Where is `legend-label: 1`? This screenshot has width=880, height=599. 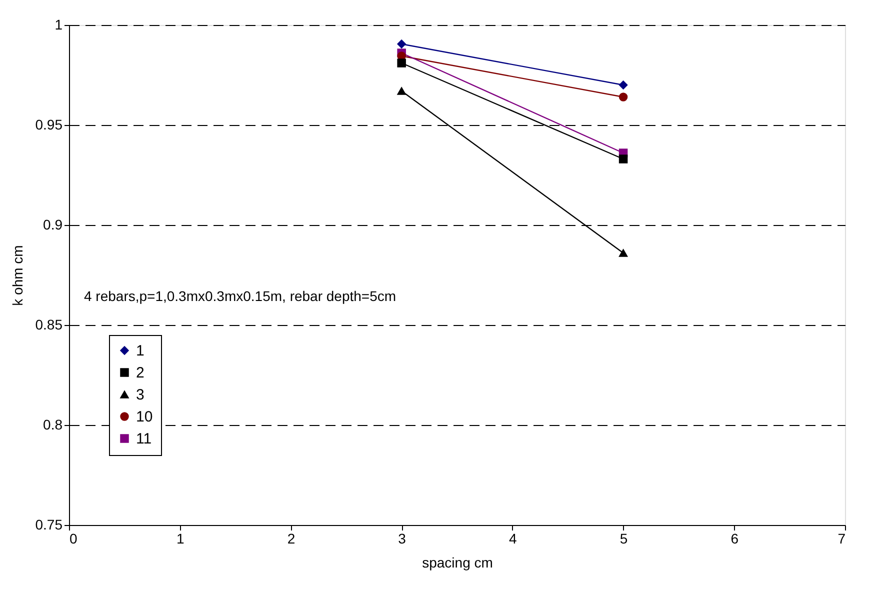 legend-label: 1 is located at coordinates (140, 351).